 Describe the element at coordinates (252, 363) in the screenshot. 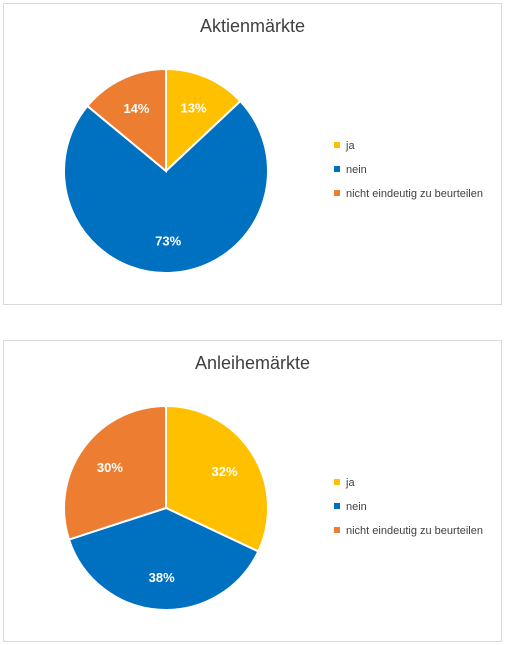

I see `chart-title: Anleihemärkte` at that location.